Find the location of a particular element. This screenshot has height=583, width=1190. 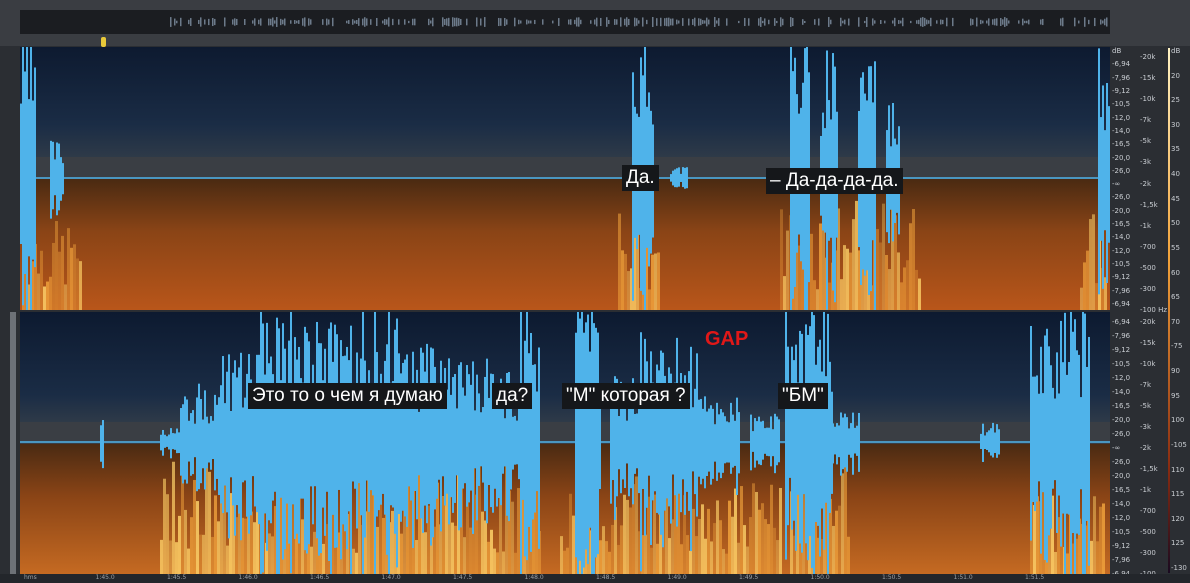

ruler-tick-label: 65 is located at coordinates (1175, 297).